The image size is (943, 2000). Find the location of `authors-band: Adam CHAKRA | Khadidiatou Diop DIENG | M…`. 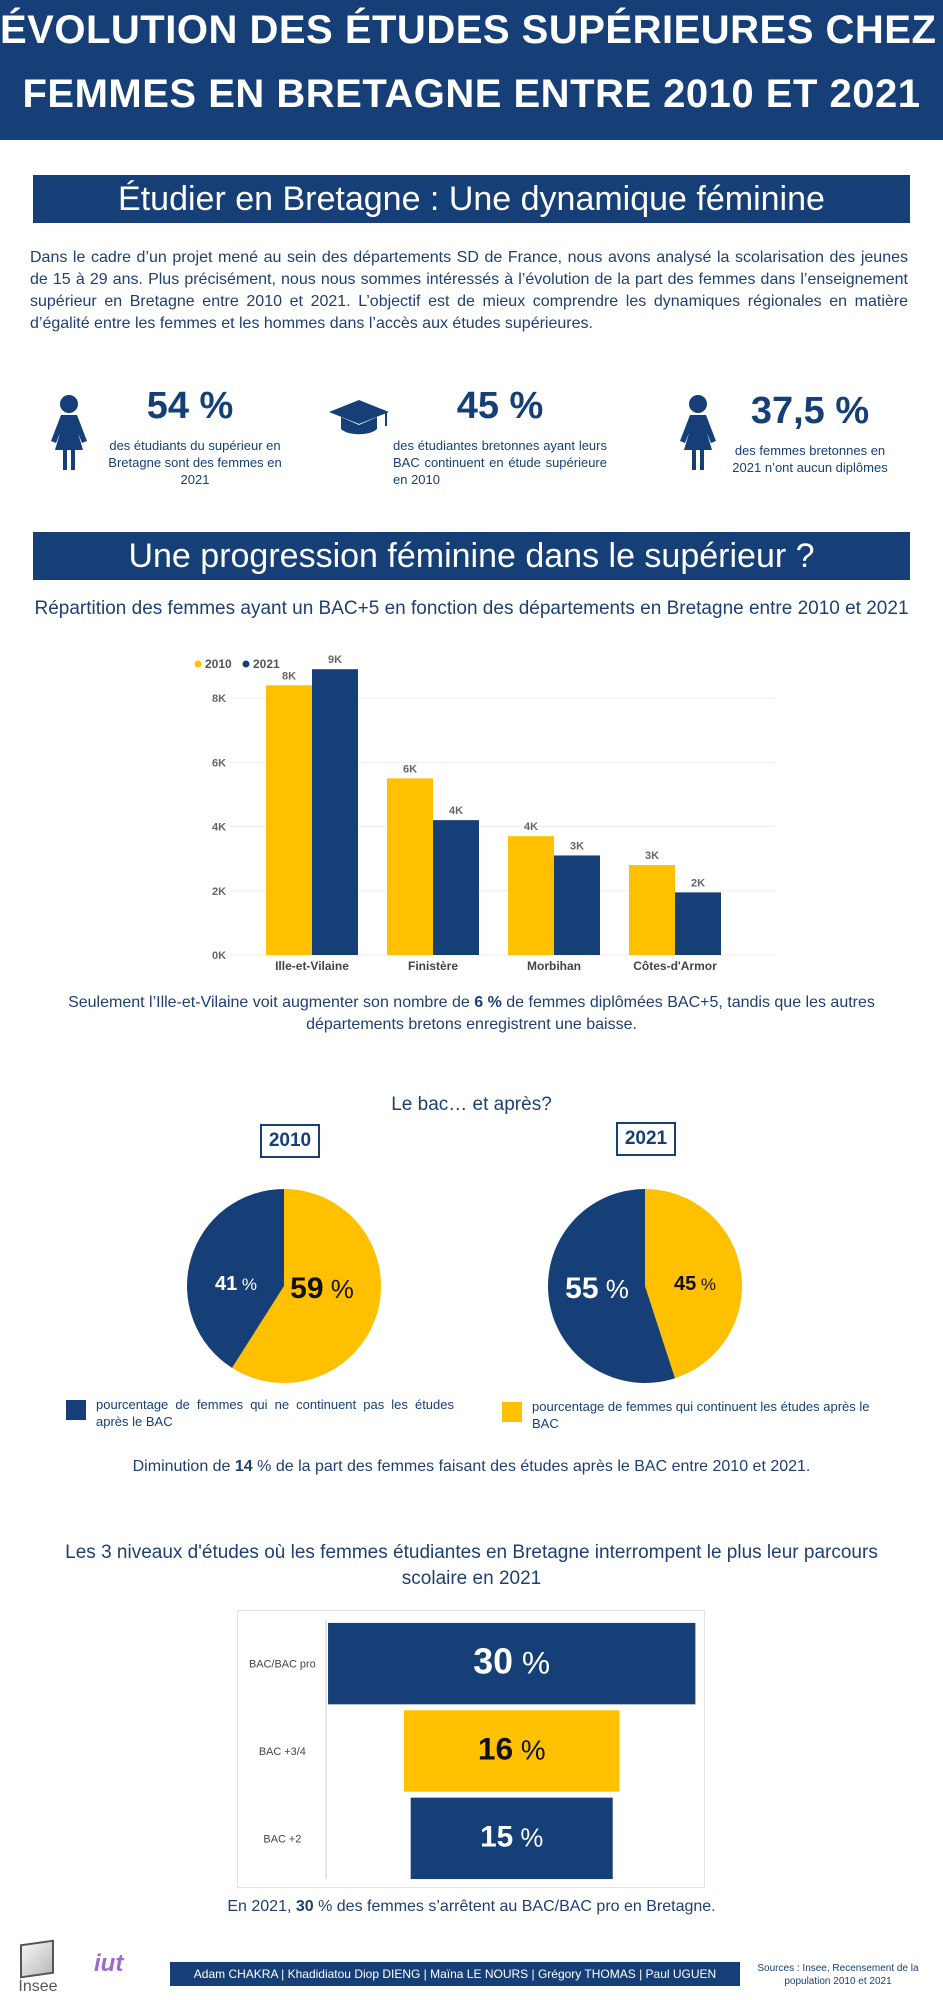

authors-band: Adam CHAKRA | Khadidiatou Diop DIENG | M… is located at coordinates (455, 1974).